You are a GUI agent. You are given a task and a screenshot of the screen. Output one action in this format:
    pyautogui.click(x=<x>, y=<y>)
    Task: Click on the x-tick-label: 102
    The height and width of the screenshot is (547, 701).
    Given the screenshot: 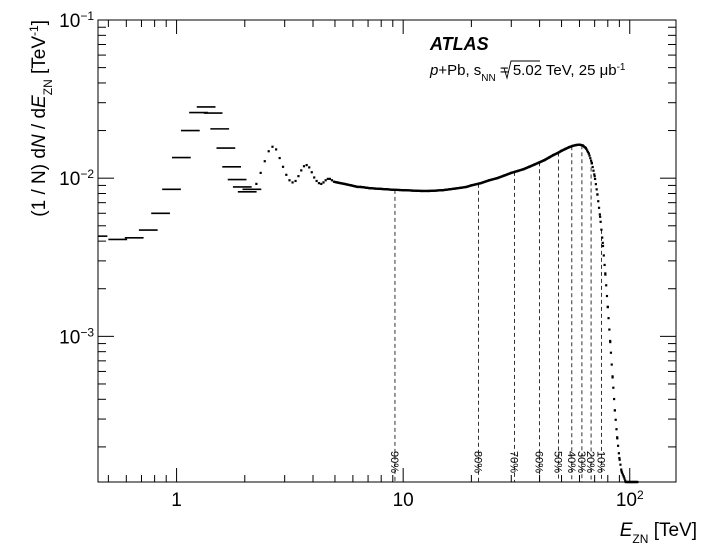 What is the action you would take?
    pyautogui.click(x=630, y=499)
    